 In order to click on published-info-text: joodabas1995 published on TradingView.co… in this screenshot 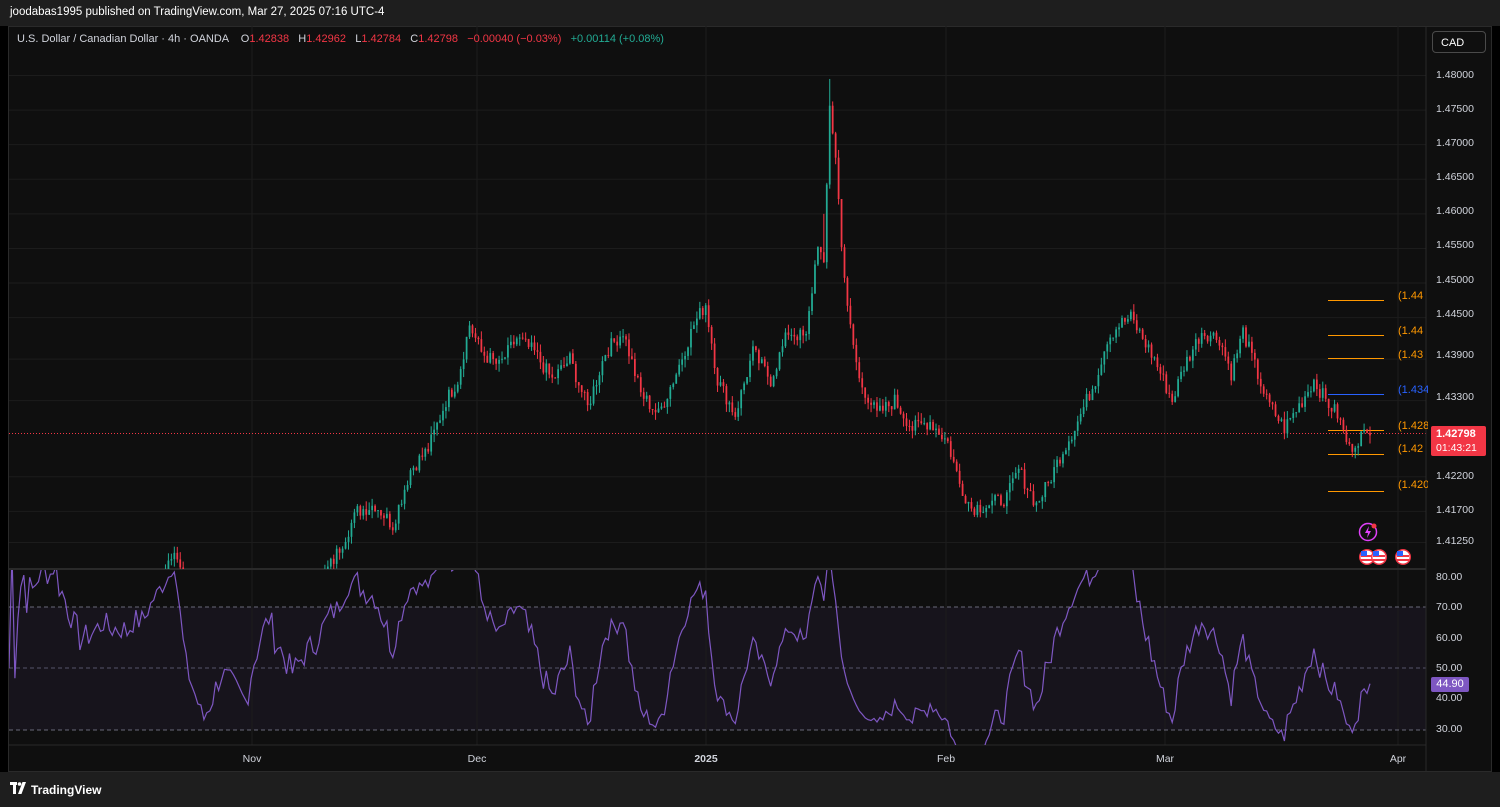, I will do `click(197, 12)`.